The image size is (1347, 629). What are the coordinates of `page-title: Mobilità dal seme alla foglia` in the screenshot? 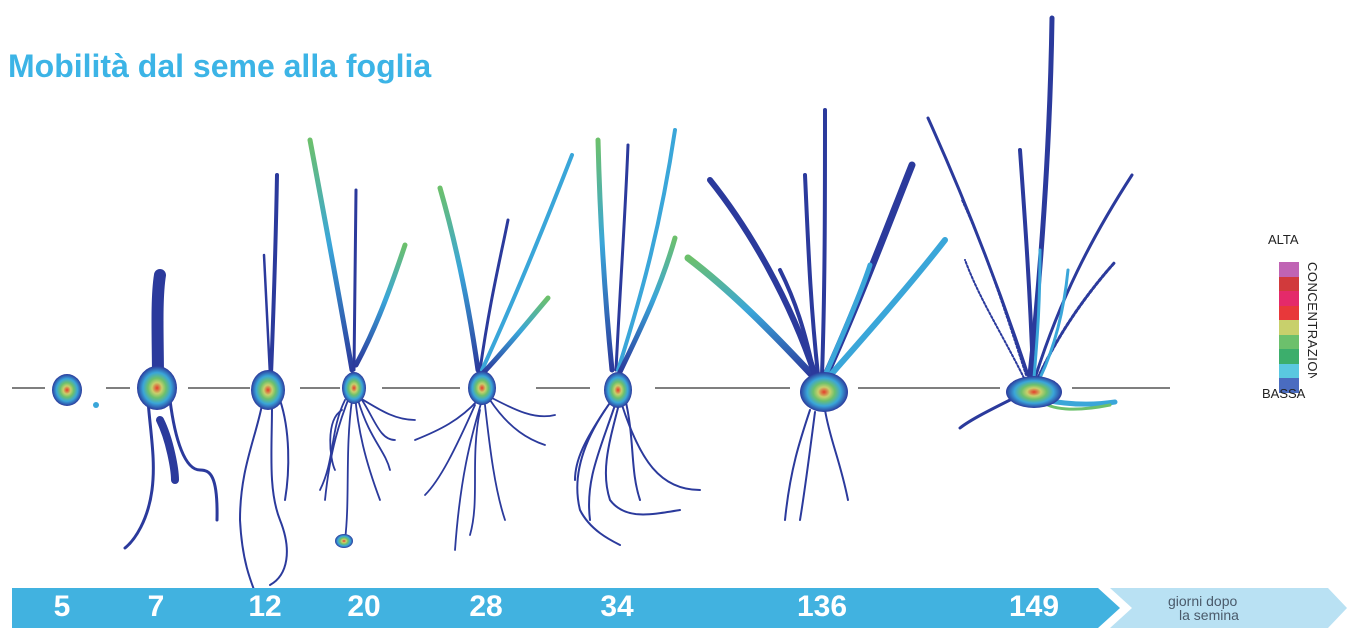 It's located at (220, 66).